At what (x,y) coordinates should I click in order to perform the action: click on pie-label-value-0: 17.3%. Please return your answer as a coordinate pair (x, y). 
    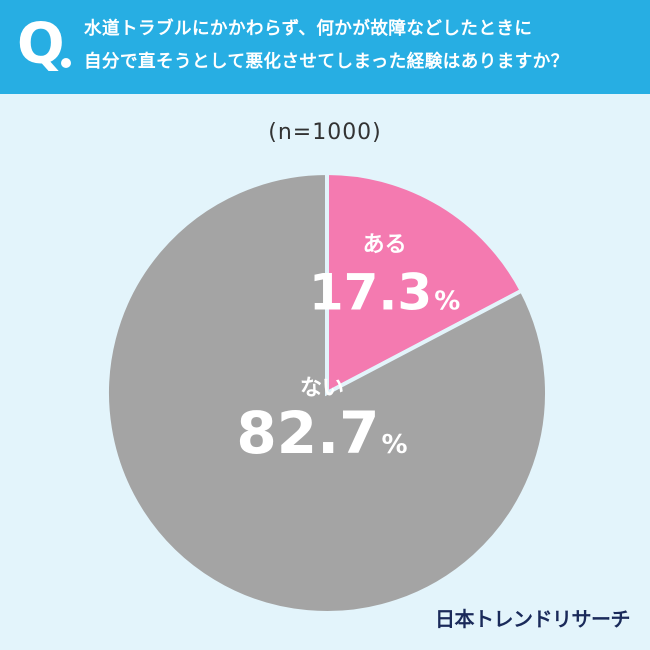
    Looking at the image, I should click on (384, 292).